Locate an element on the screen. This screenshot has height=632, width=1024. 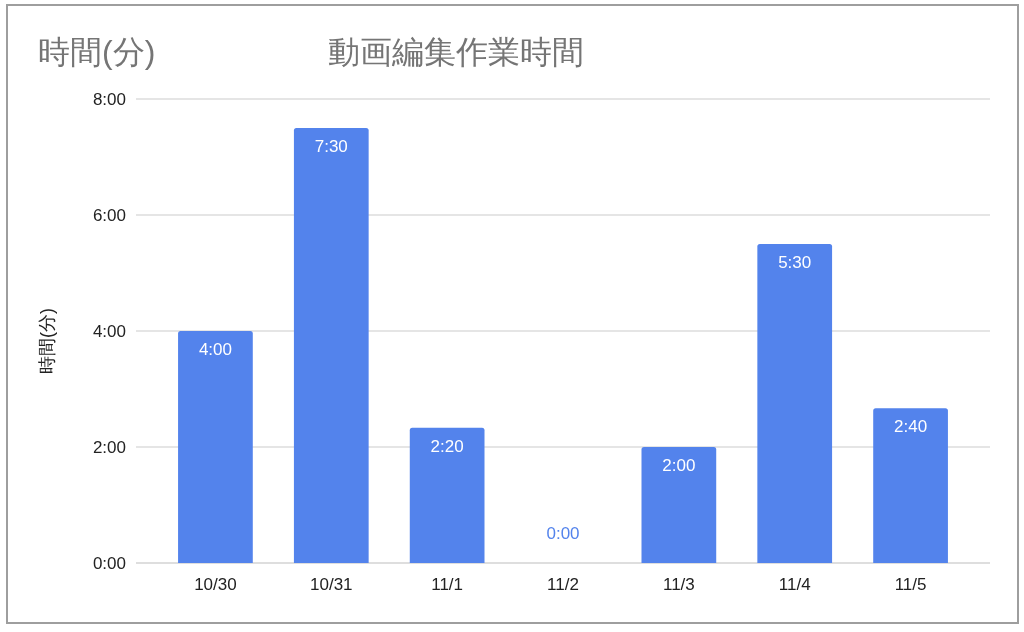
title: 動画編集作業時間 is located at coordinates (456, 52).